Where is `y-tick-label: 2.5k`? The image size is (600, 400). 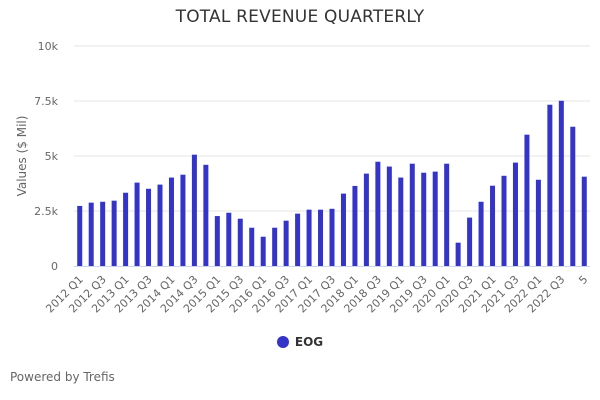
y-tick-label: 2.5k is located at coordinates (46, 211).